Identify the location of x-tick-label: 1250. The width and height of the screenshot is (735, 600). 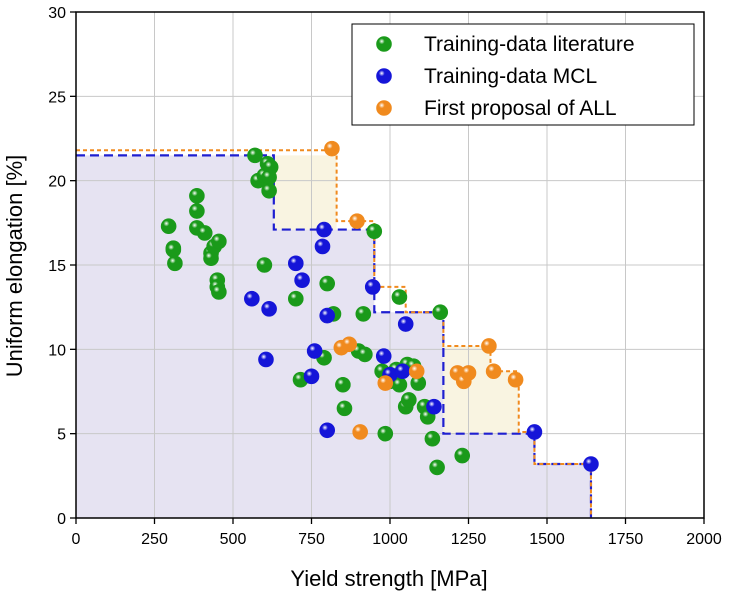
(469, 539).